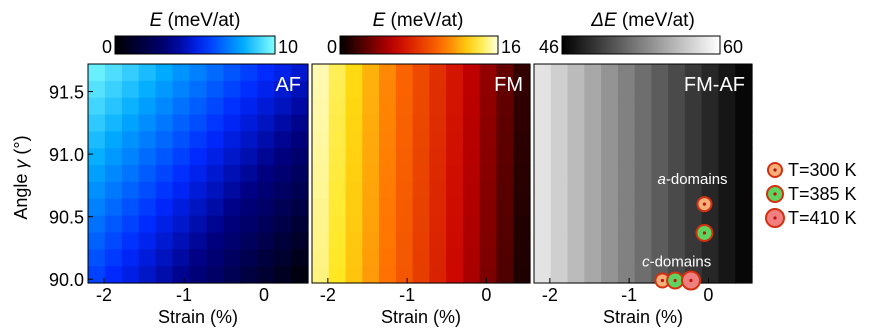 The width and height of the screenshot is (870, 329). Describe the element at coordinates (156, 20) in the screenshot. I see `colorbar-title-symbol: E` at that location.